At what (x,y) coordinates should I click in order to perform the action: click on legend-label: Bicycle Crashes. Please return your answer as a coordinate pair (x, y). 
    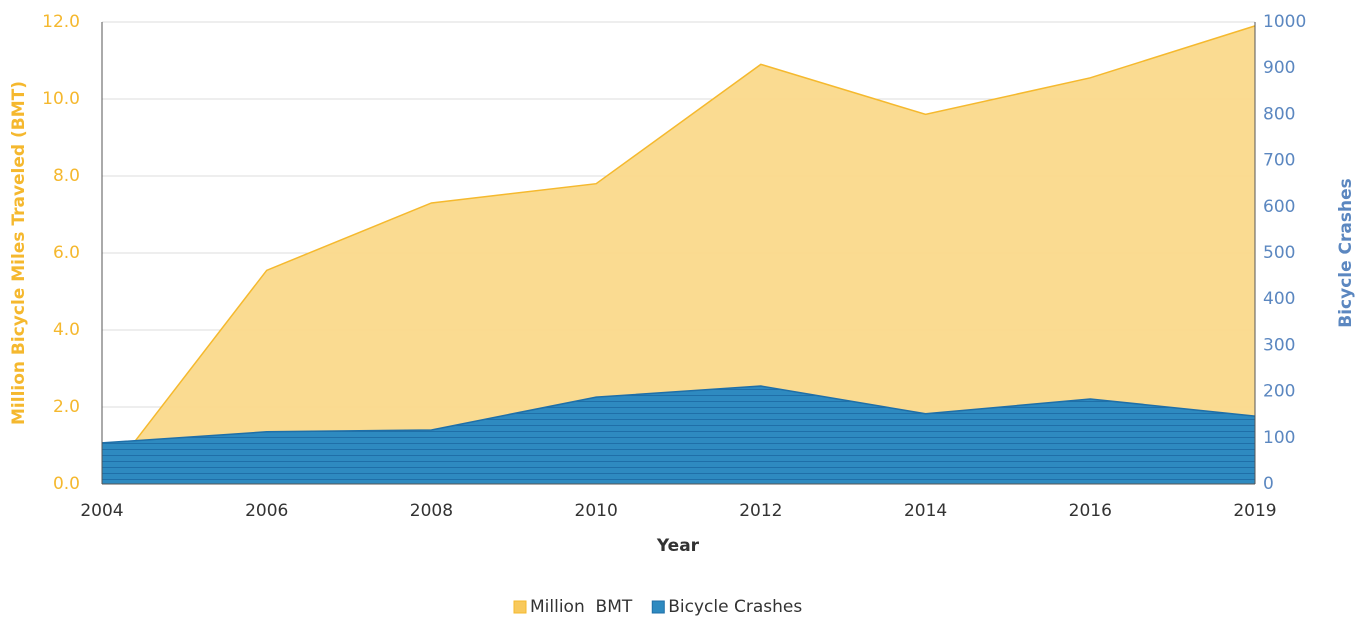
    Looking at the image, I should click on (735, 607).